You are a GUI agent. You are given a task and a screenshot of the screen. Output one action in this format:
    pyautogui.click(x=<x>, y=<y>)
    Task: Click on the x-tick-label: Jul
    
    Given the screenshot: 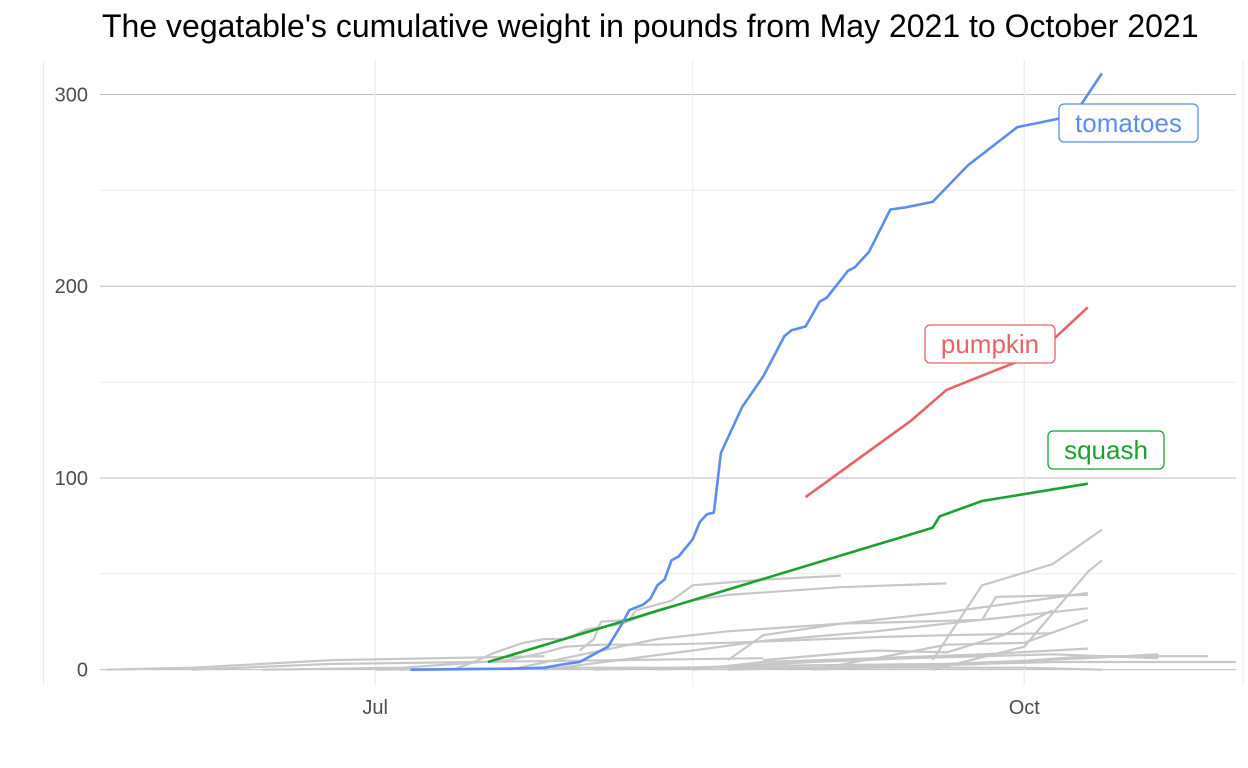 What is the action you would take?
    pyautogui.click(x=375, y=708)
    